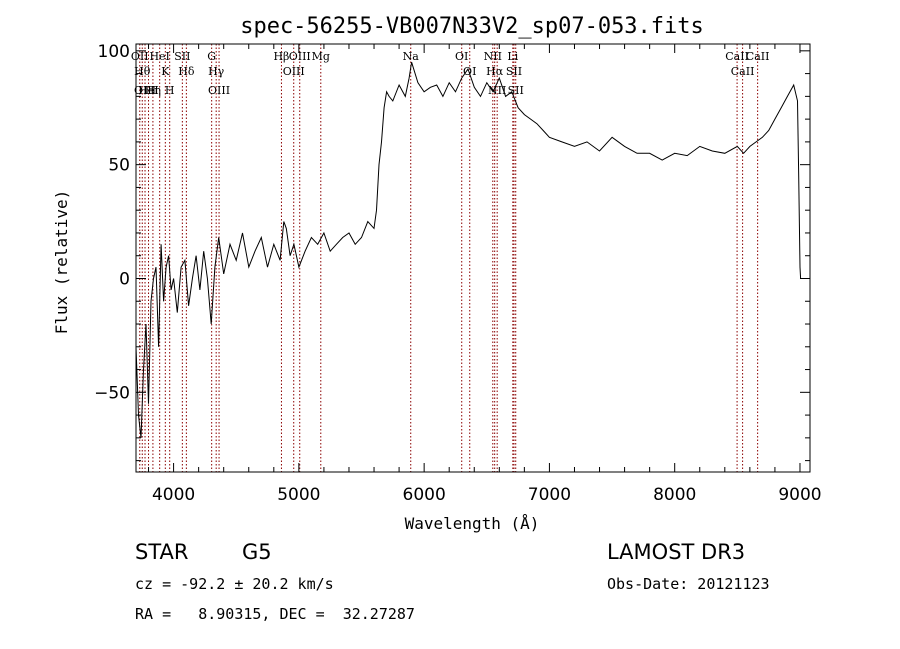  I want to click on x-tick-label-4: 8000, so click(674, 495).